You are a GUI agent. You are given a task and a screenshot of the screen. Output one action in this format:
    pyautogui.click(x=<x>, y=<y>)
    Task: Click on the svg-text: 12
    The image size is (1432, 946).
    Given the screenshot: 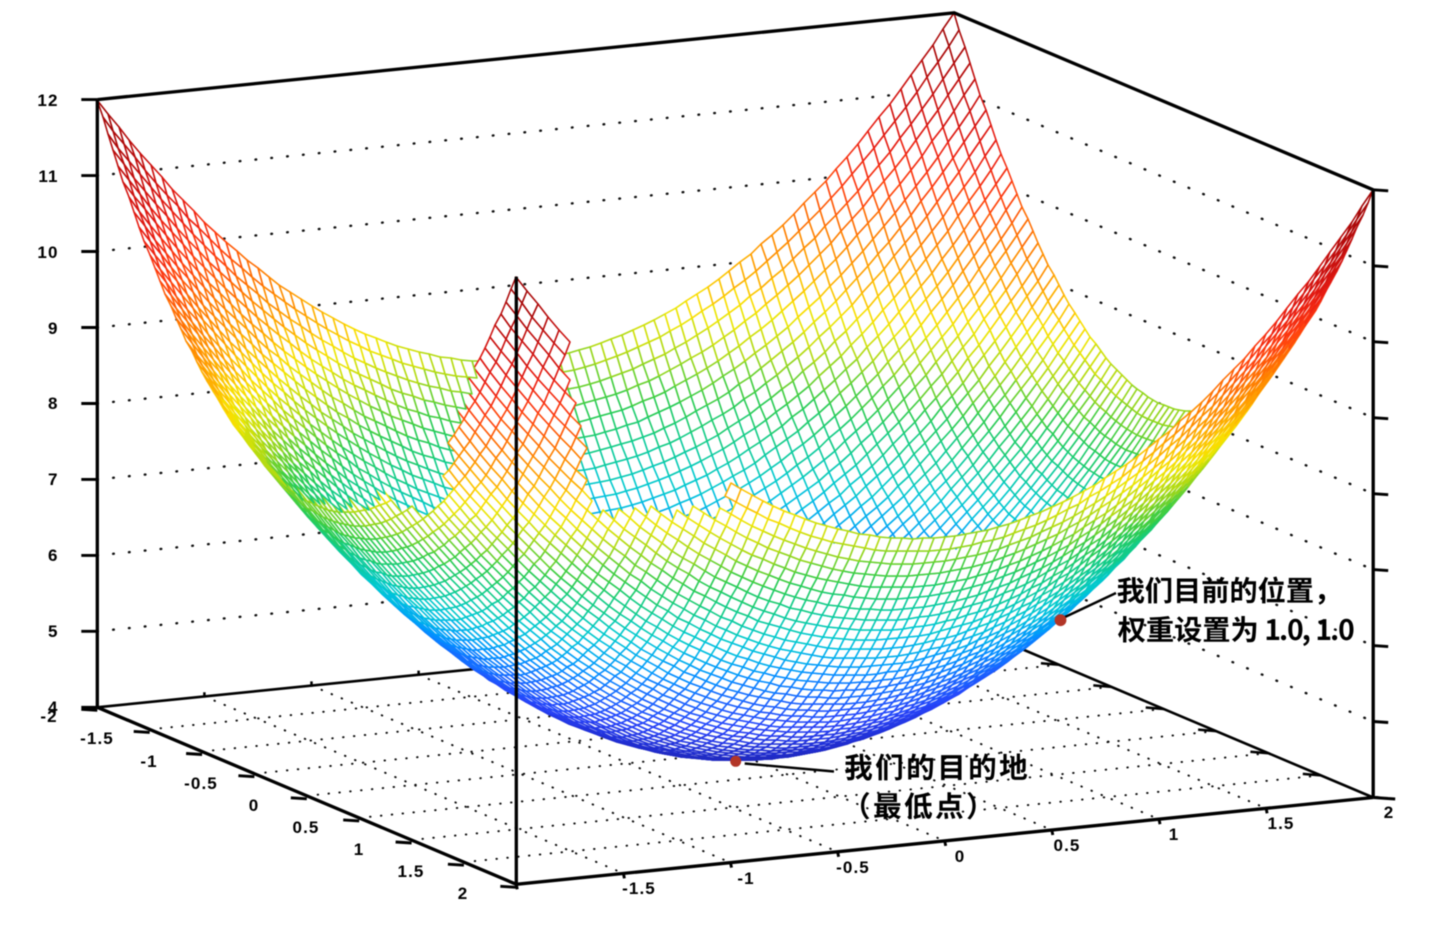 What is the action you would take?
    pyautogui.click(x=47, y=100)
    